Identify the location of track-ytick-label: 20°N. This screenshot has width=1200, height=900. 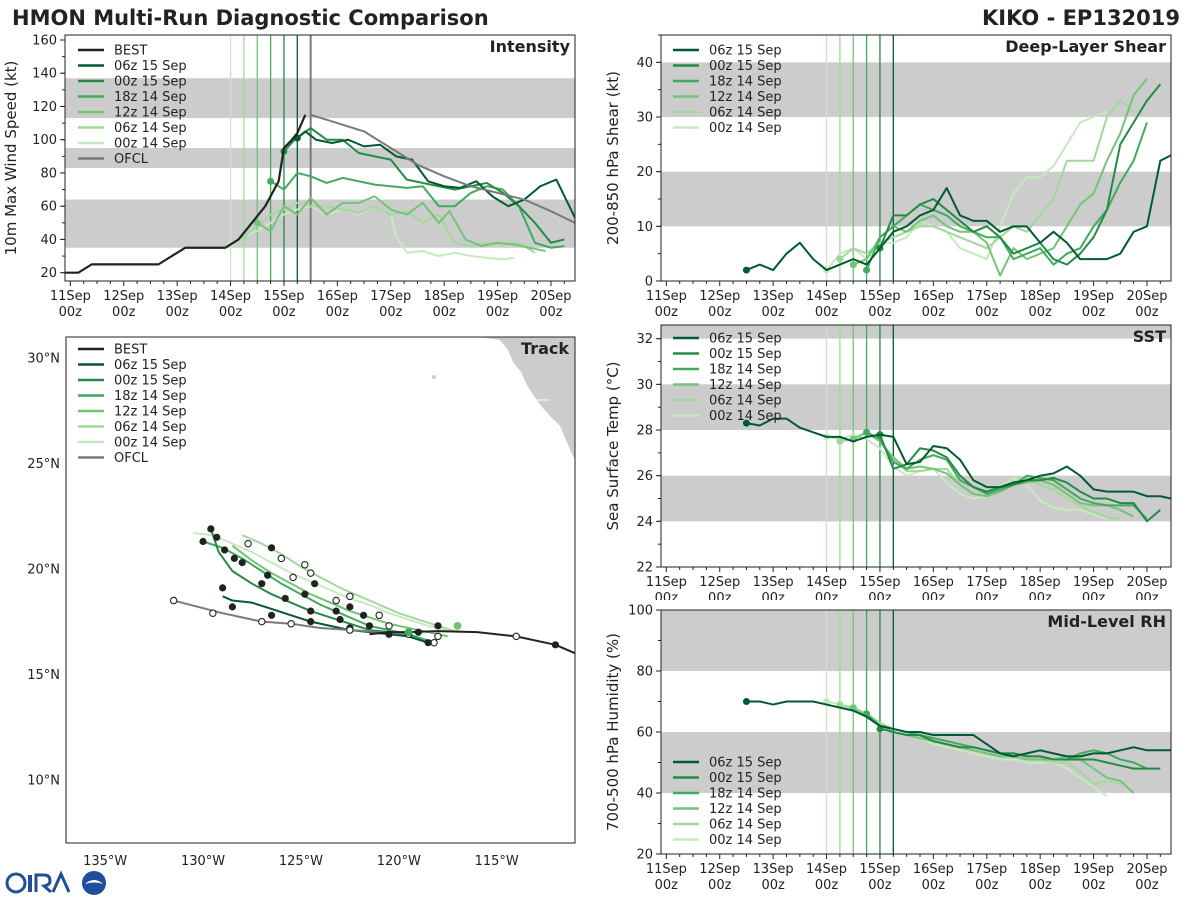
(43, 569).